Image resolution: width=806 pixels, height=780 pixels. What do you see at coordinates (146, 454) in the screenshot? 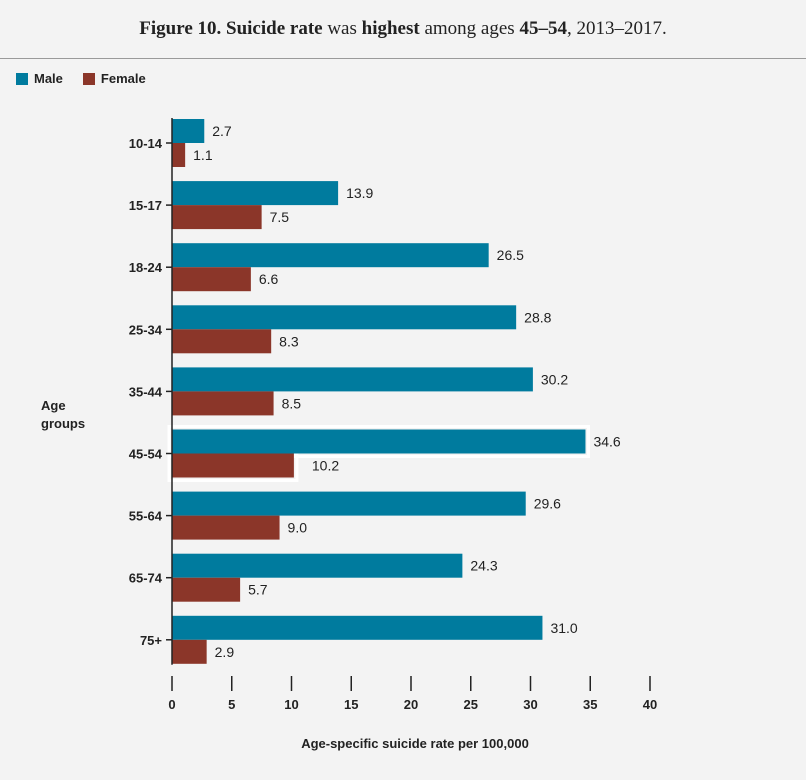
I see `category-label-45-54: 45-54` at bounding box center [146, 454].